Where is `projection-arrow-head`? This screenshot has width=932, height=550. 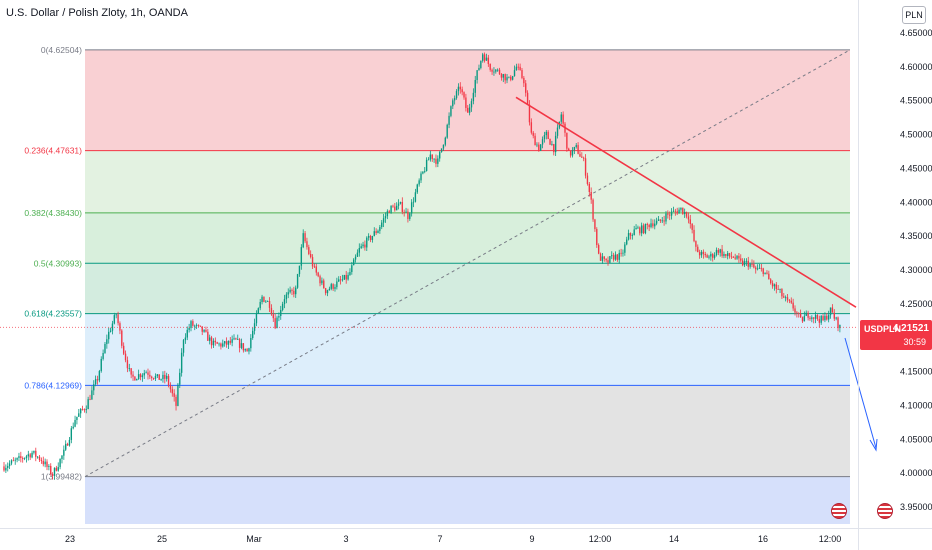
projection-arrow-head is located at coordinates (873, 445).